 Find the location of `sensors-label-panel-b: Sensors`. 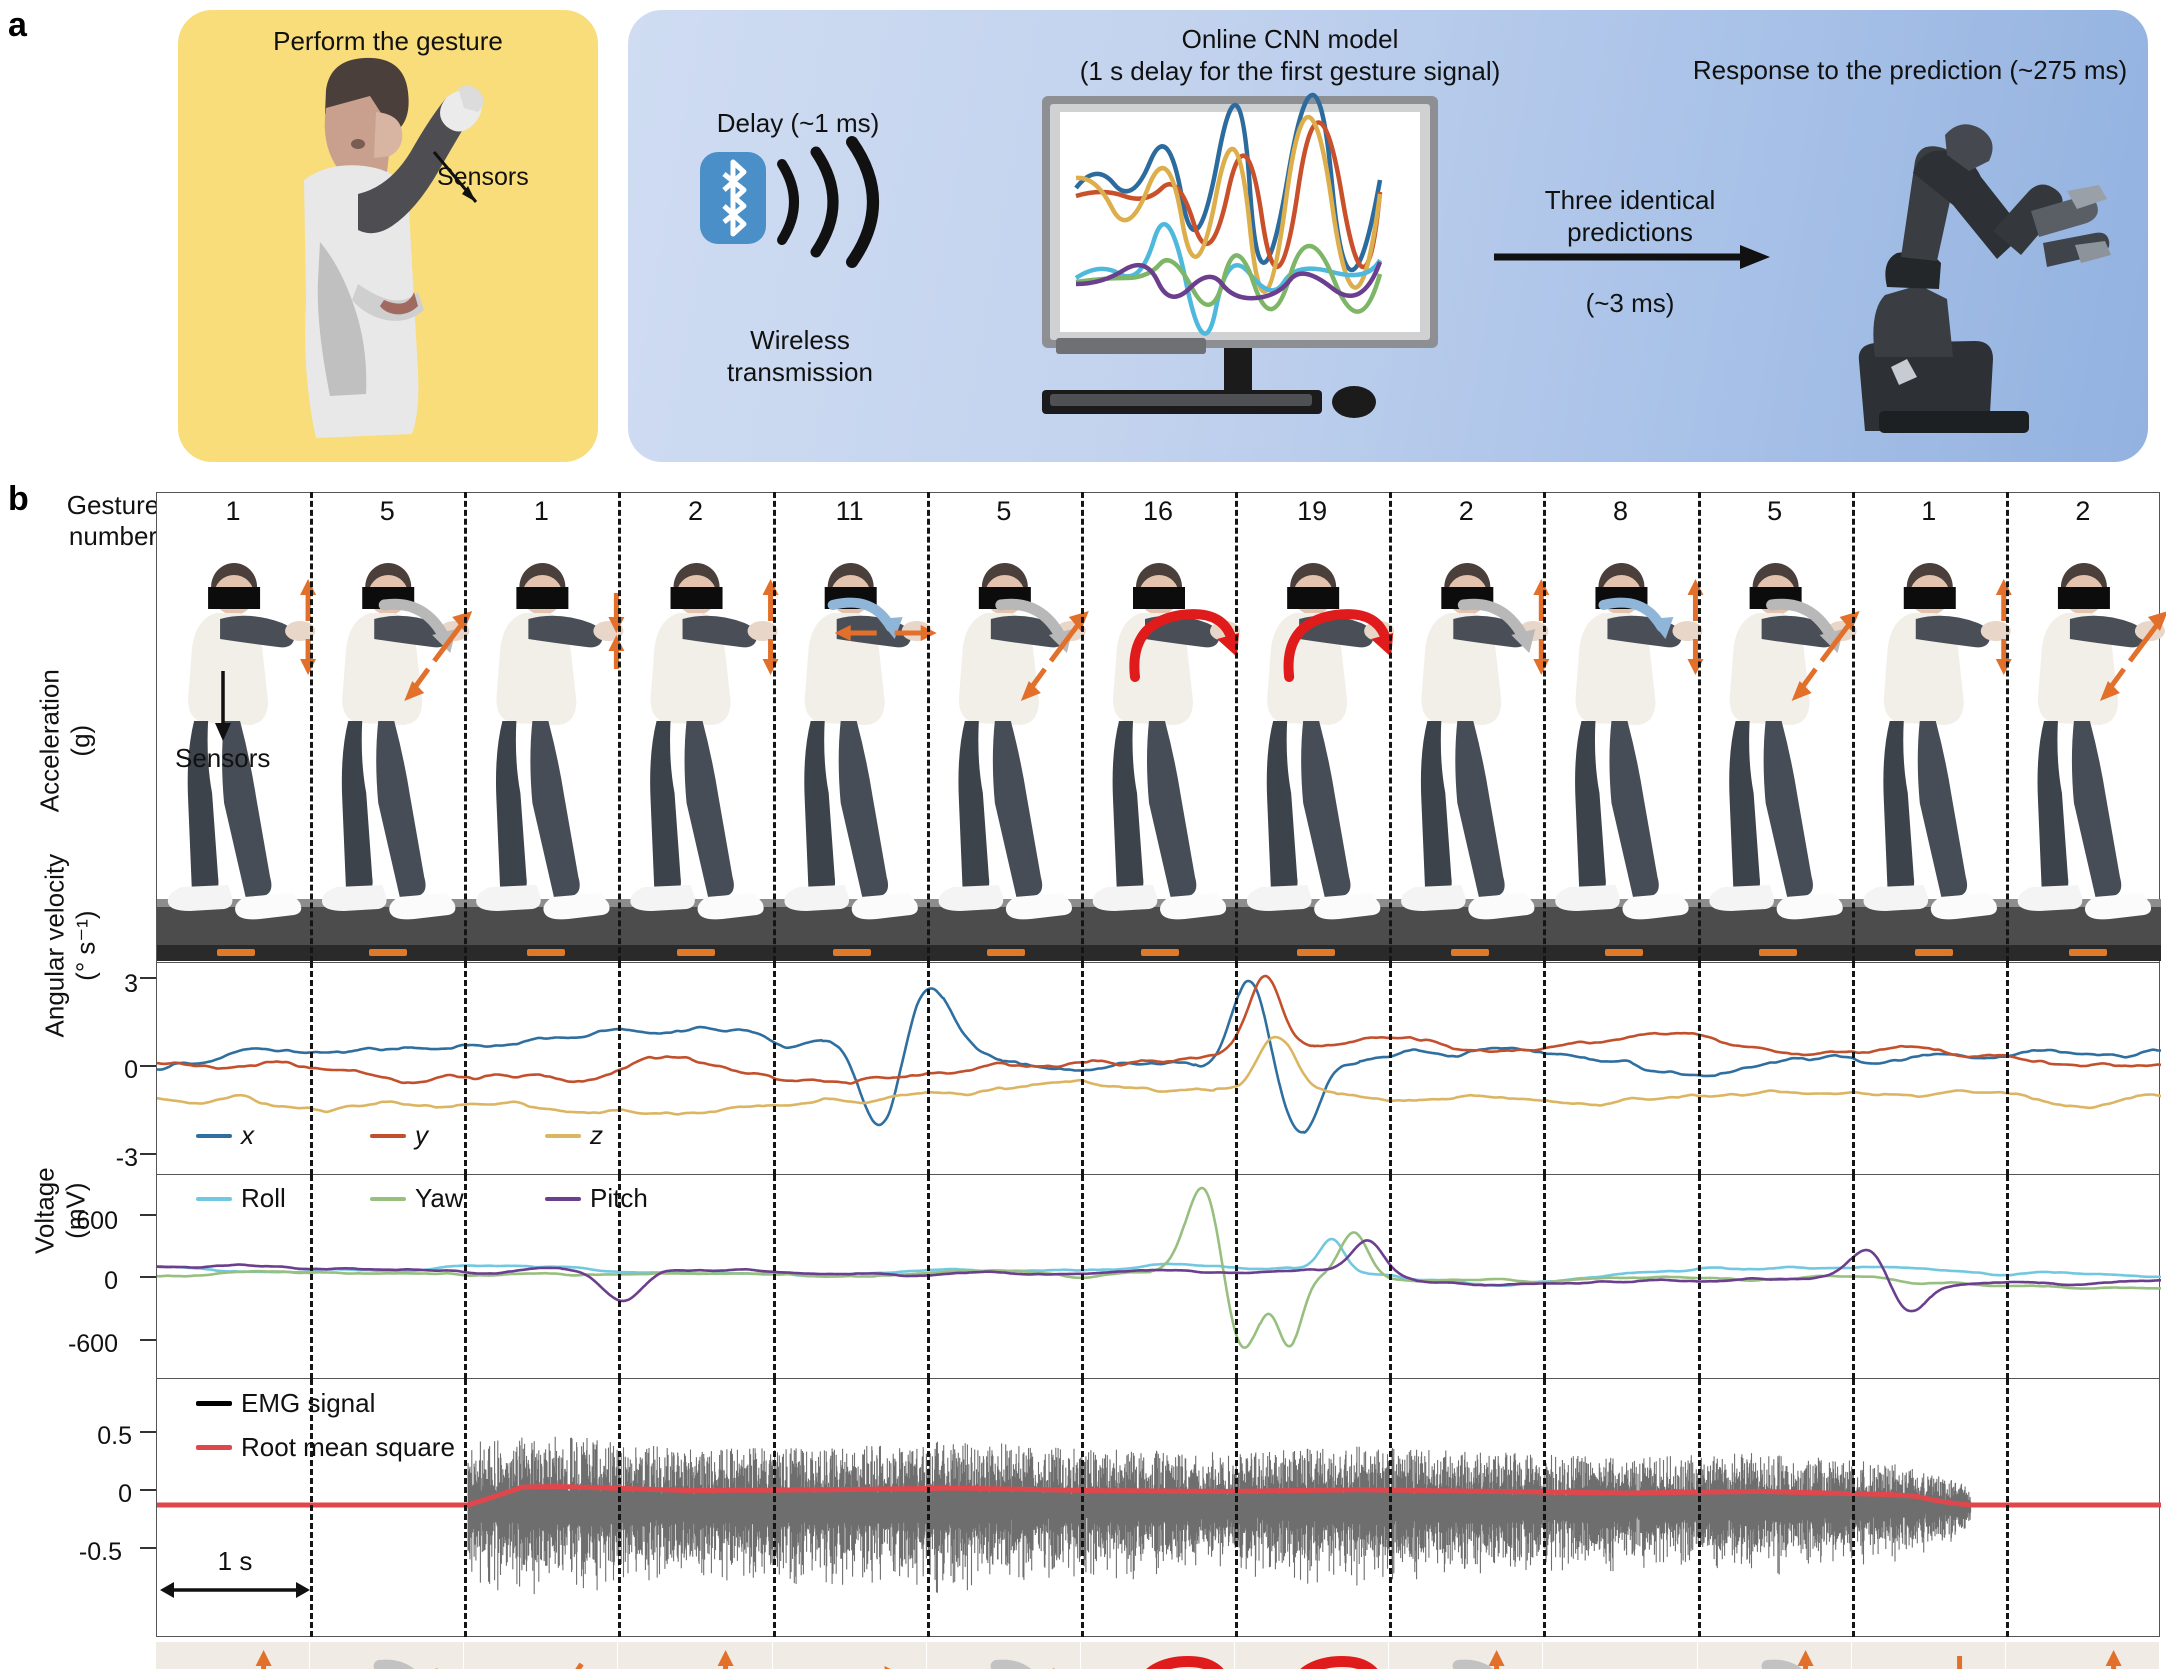

sensors-label-panel-b: Sensors is located at coordinates (223, 758).